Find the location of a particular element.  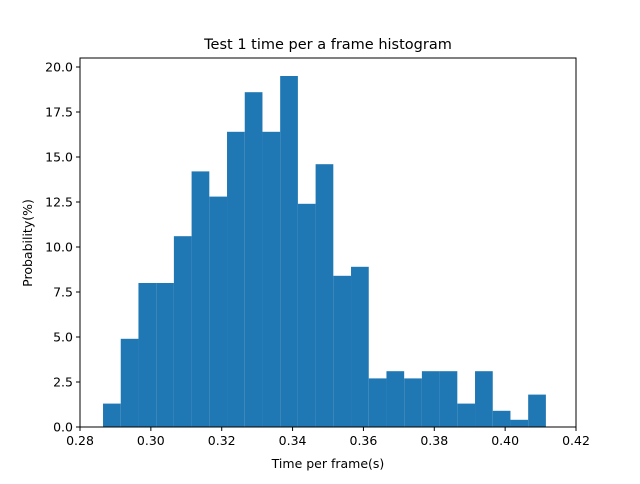

x-tick-label: 0.40 is located at coordinates (505, 440).